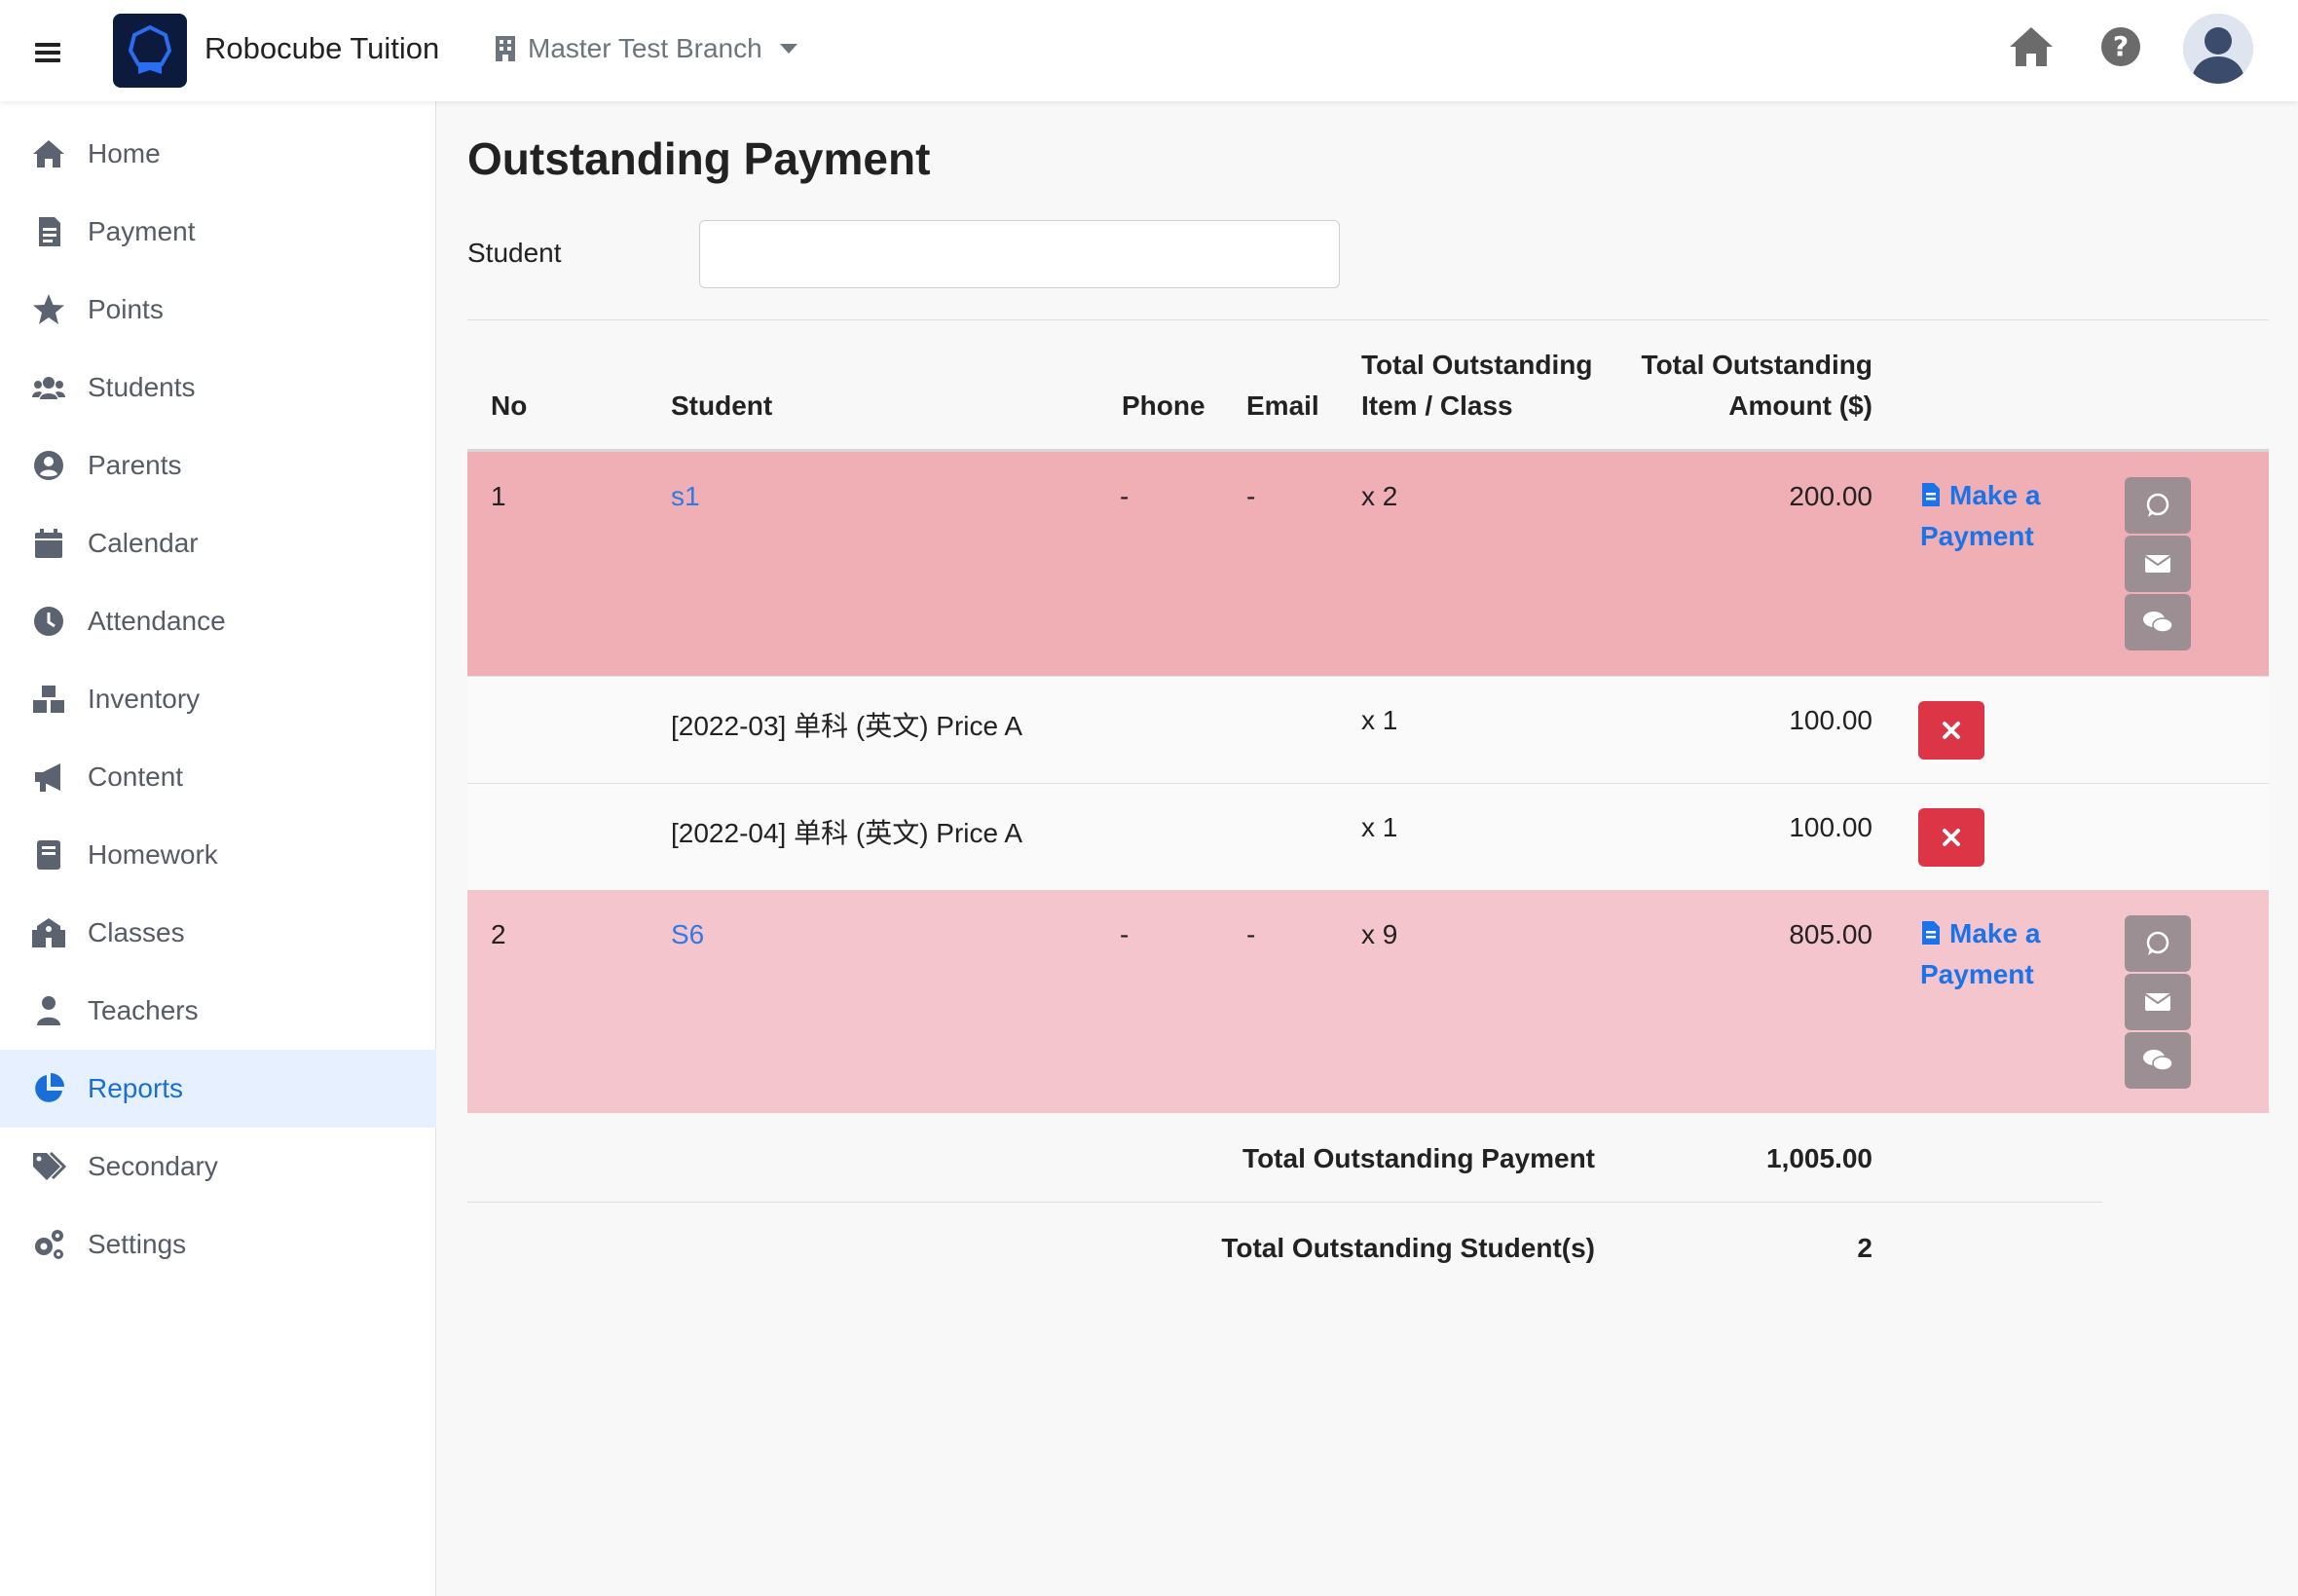 The width and height of the screenshot is (2298, 1596). I want to click on branch-selector: Master Test Branch, so click(646, 49).